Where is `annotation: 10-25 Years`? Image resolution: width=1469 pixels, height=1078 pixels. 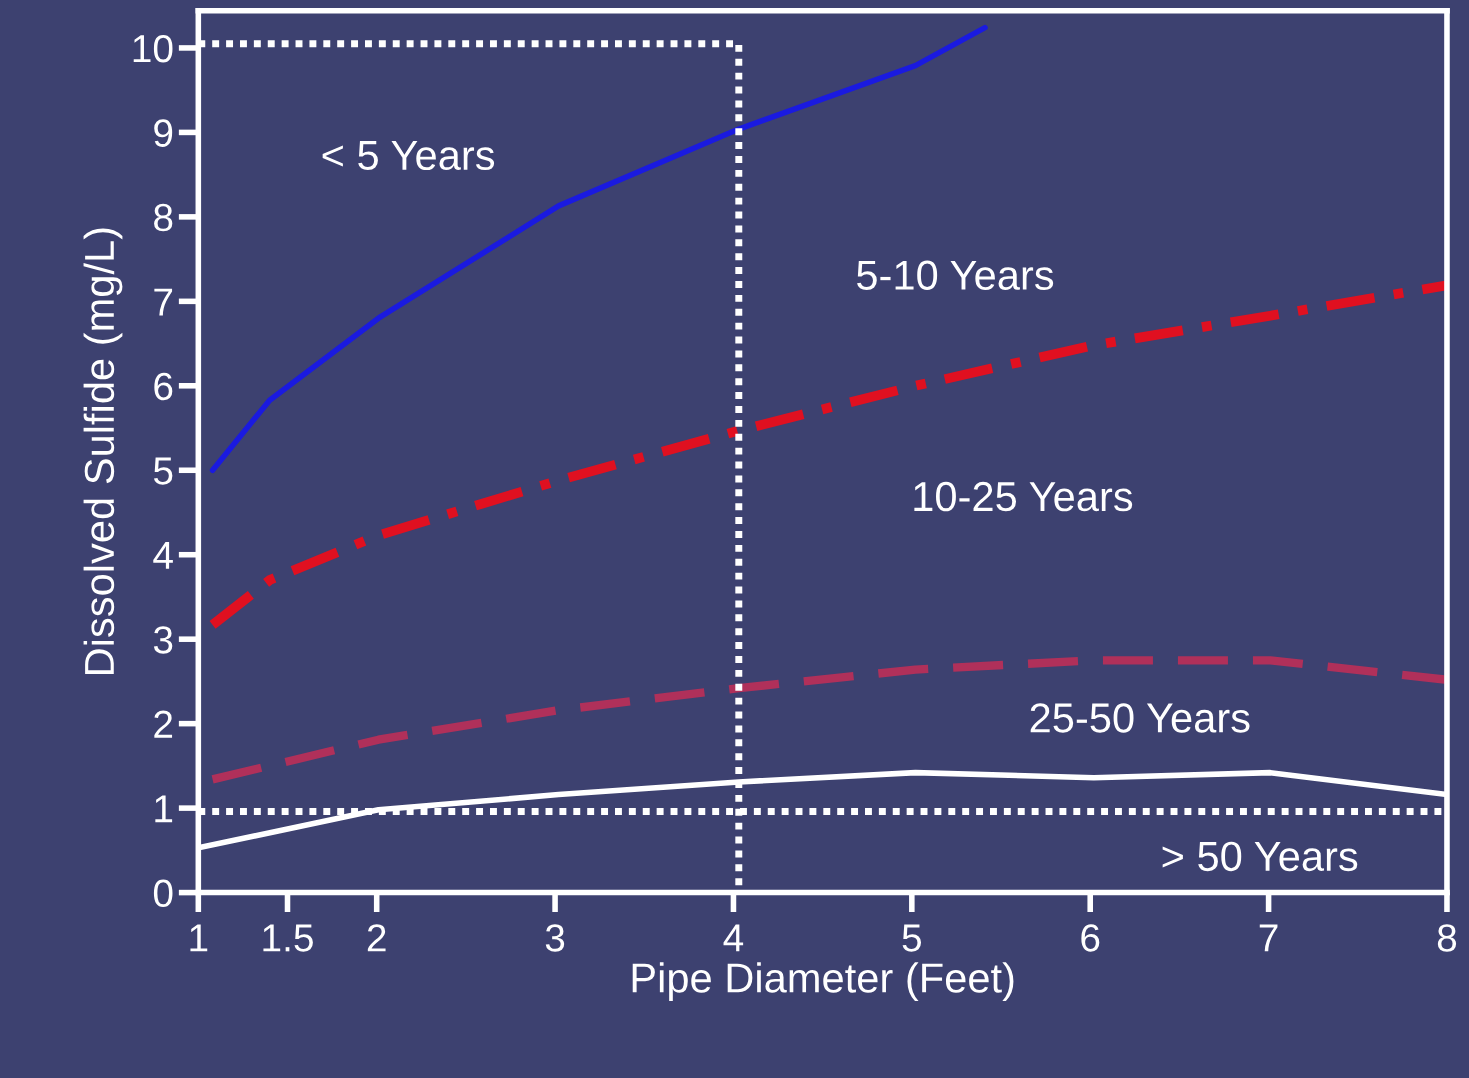
annotation: 10-25 Years is located at coordinates (1023, 496).